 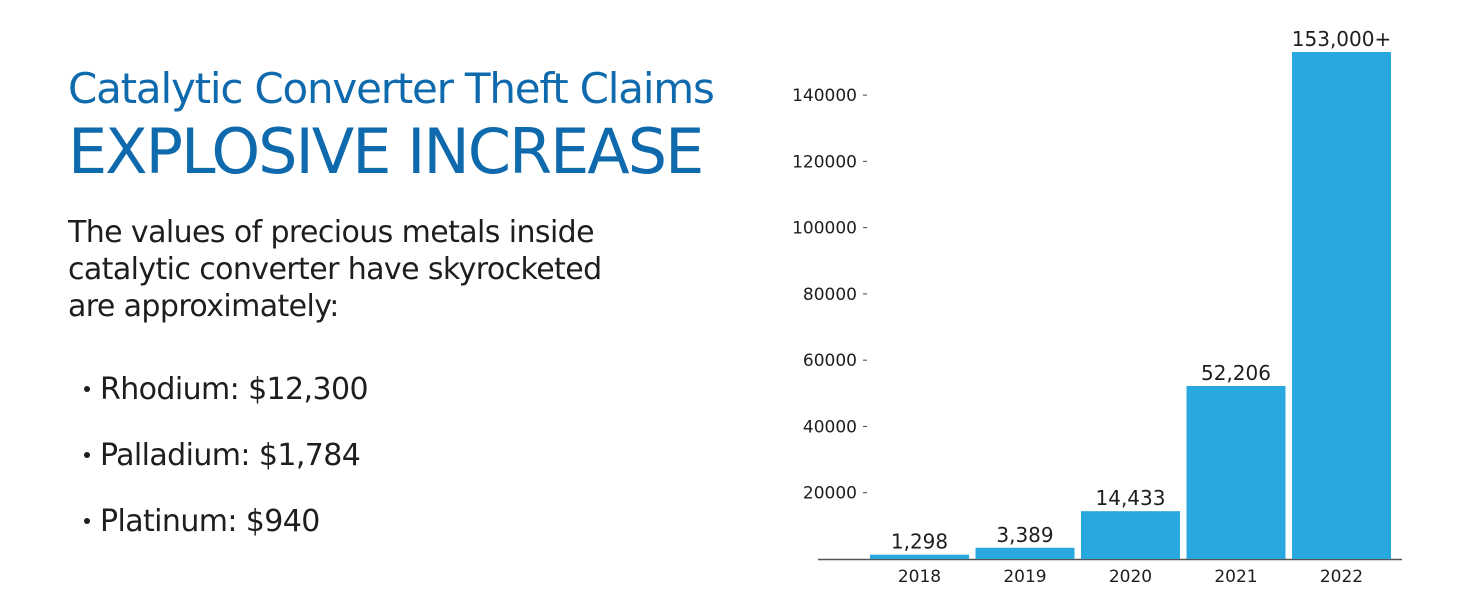 What do you see at coordinates (830, 295) in the screenshot?
I see `y-tick-label: 80000` at bounding box center [830, 295].